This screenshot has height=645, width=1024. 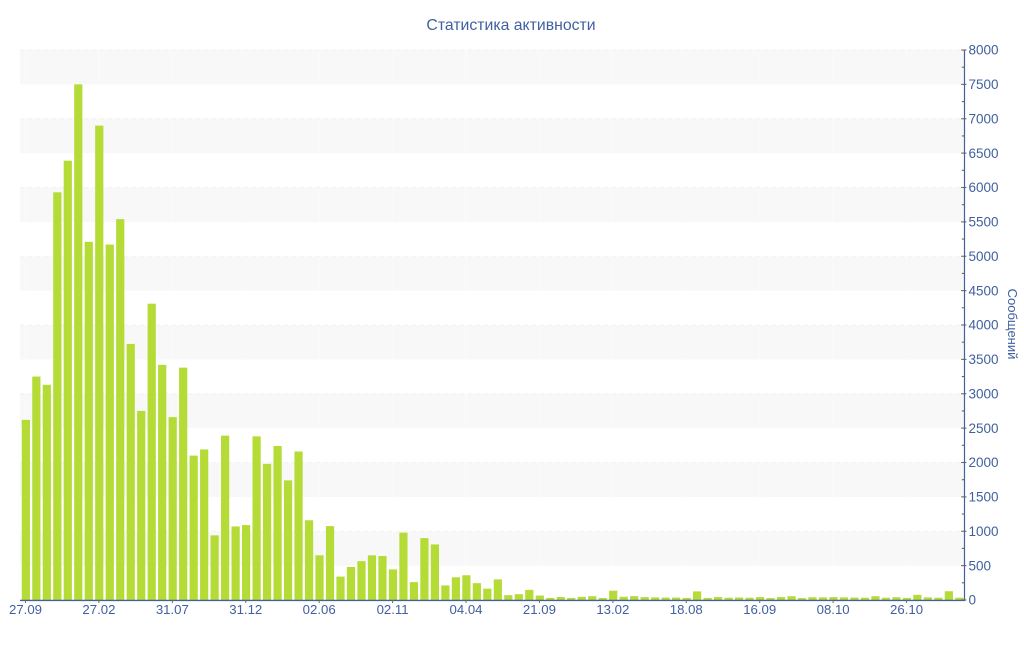 What do you see at coordinates (984, 359) in the screenshot?
I see `svg-text: 3500` at bounding box center [984, 359].